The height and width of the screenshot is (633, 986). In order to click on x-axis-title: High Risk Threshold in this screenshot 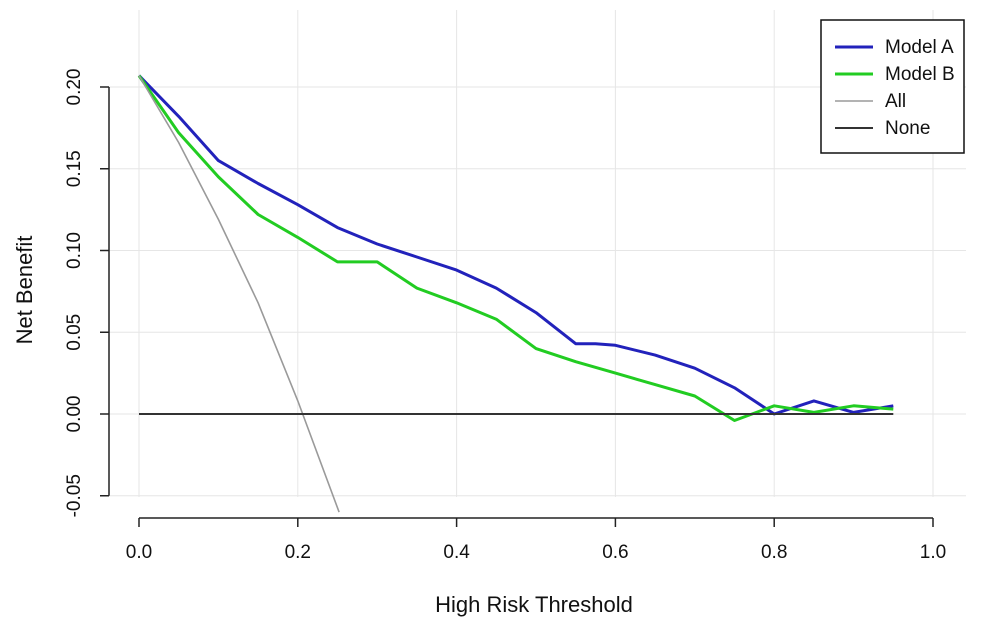, I will do `click(534, 604)`.